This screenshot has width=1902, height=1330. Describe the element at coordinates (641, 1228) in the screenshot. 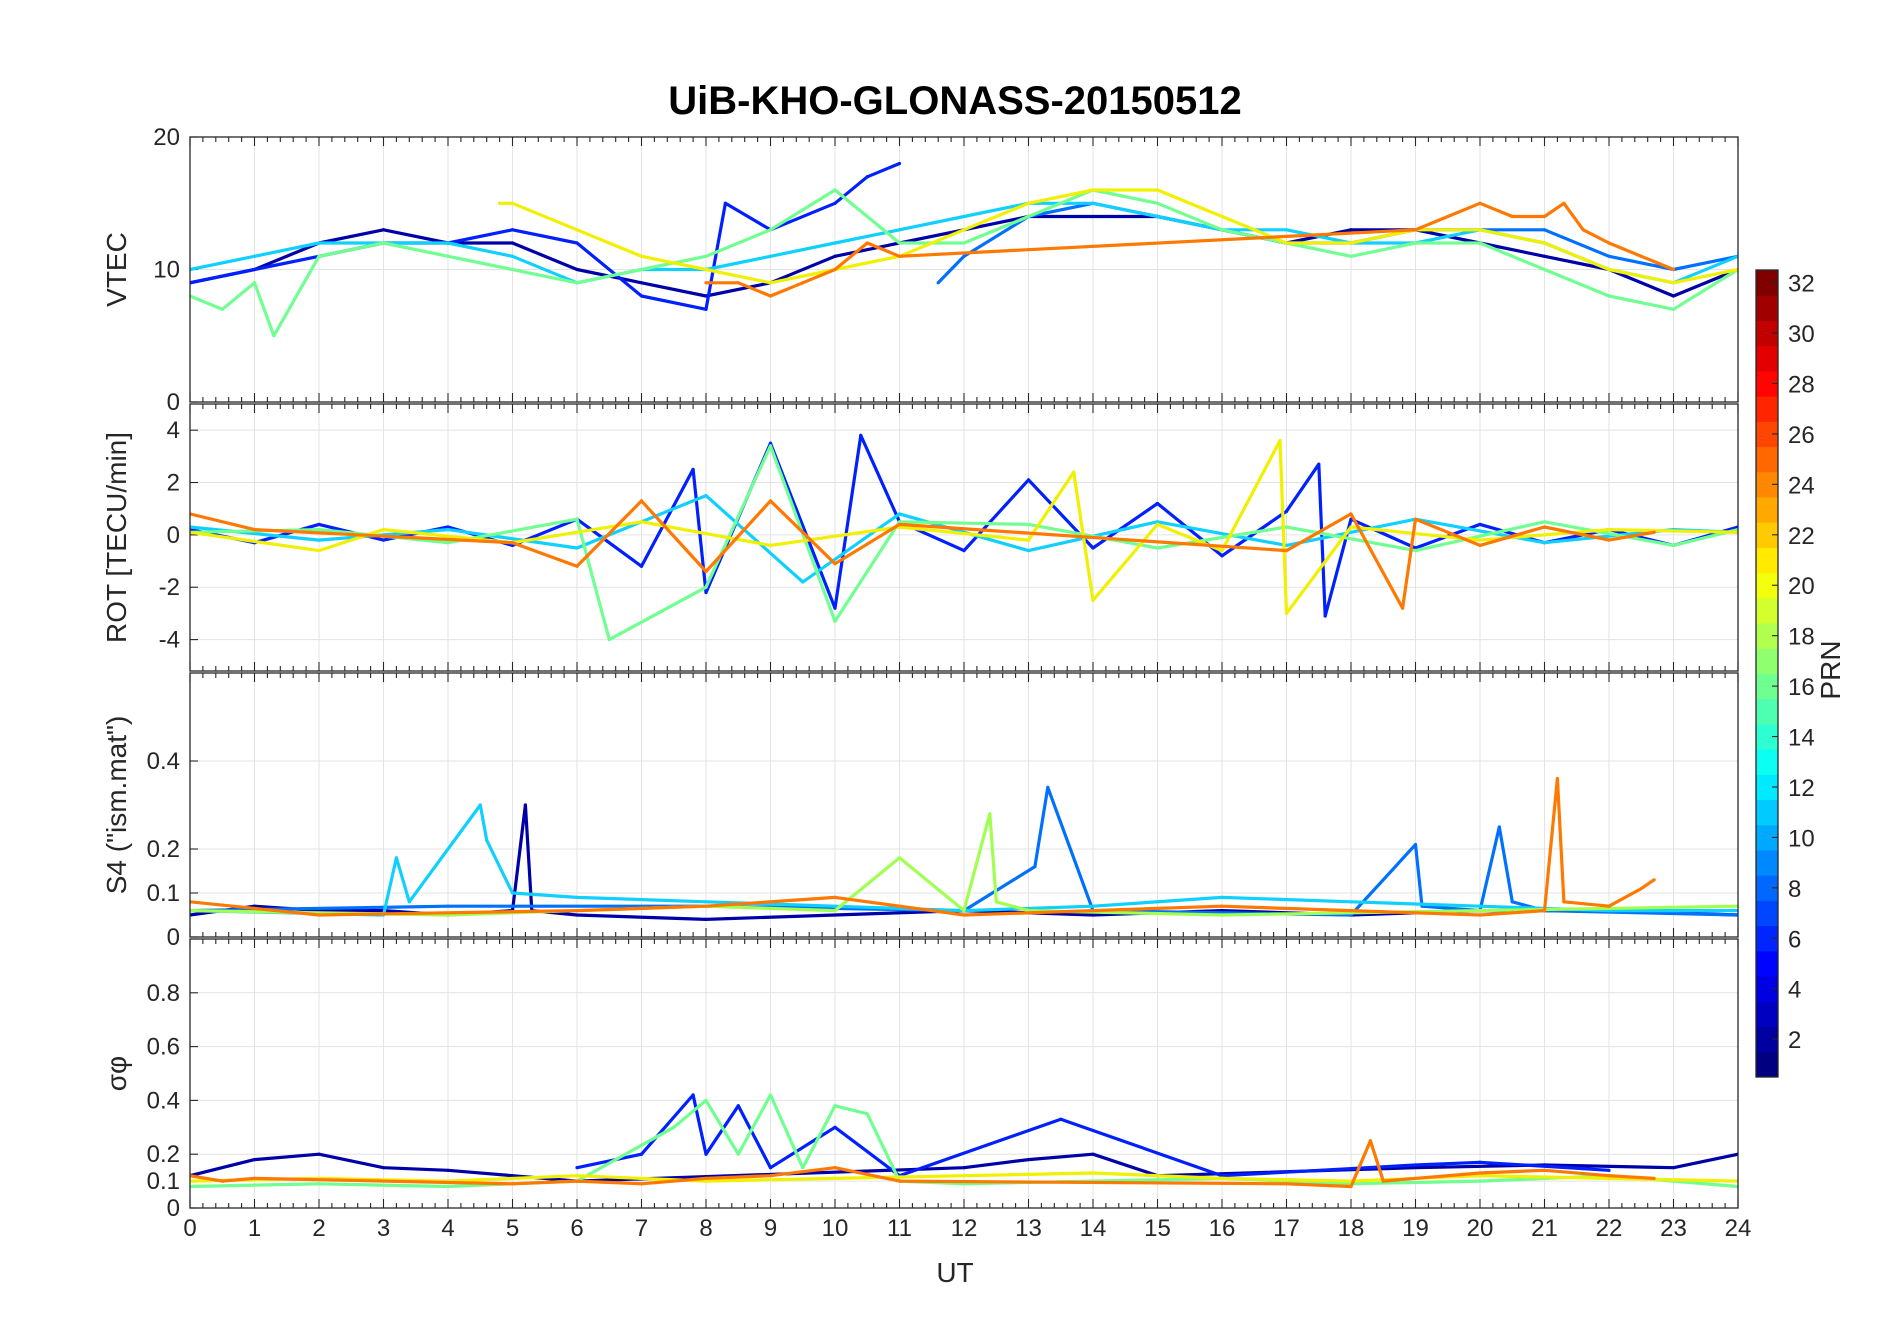

I see `x-tick-label: 7` at that location.